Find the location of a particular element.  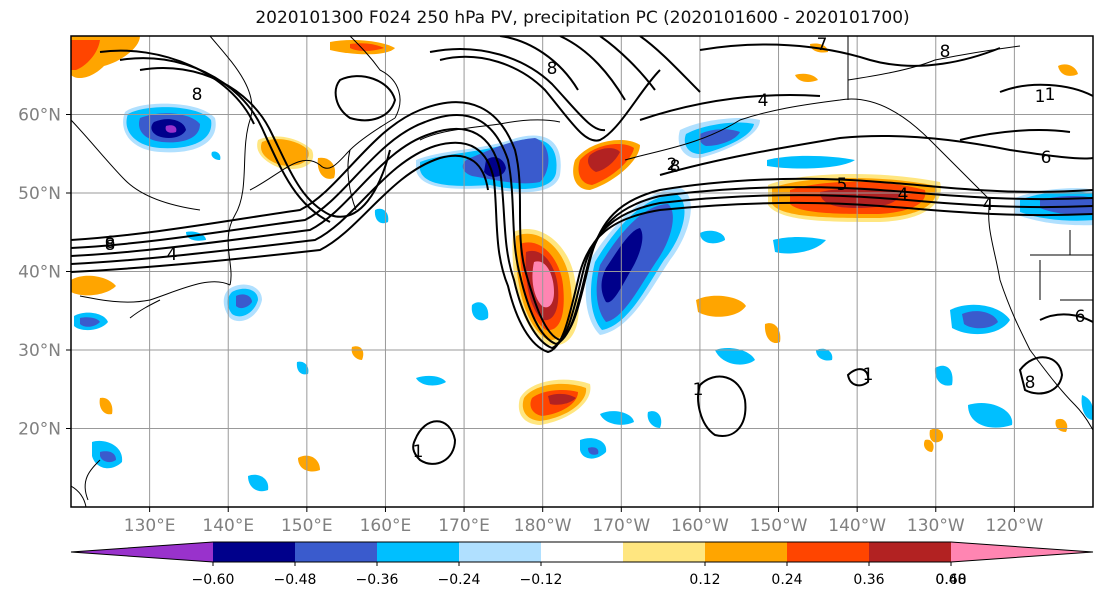

lat-label: 40°N is located at coordinates (39, 273).